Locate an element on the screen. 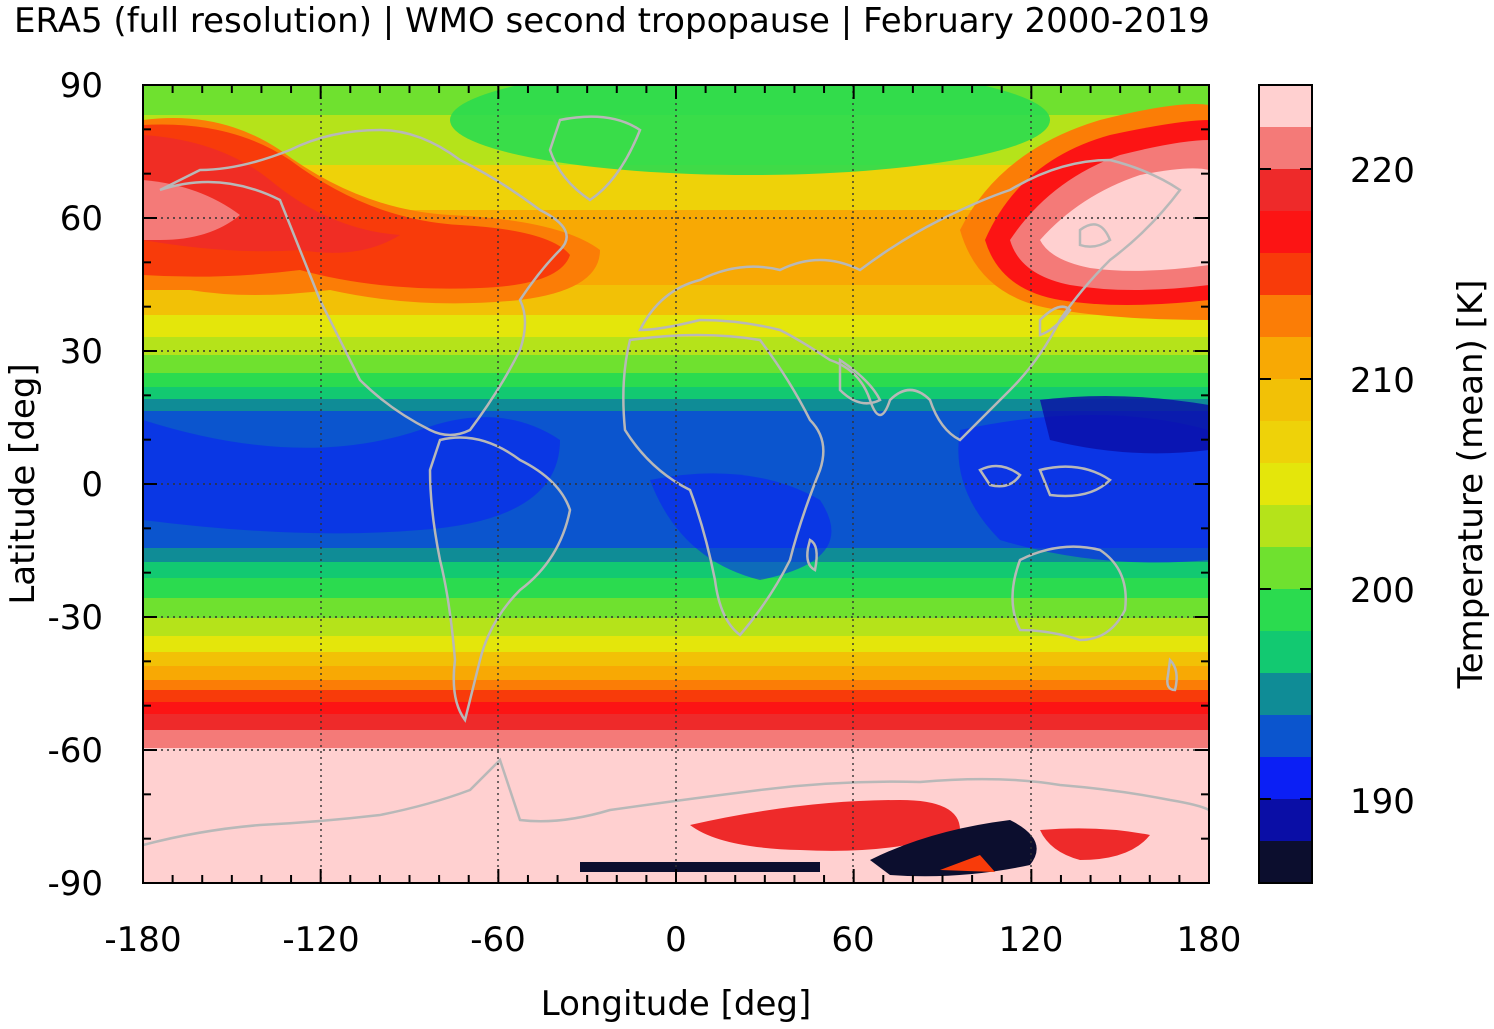 The width and height of the screenshot is (1494, 1029). colorbar is located at coordinates (1285, 484).